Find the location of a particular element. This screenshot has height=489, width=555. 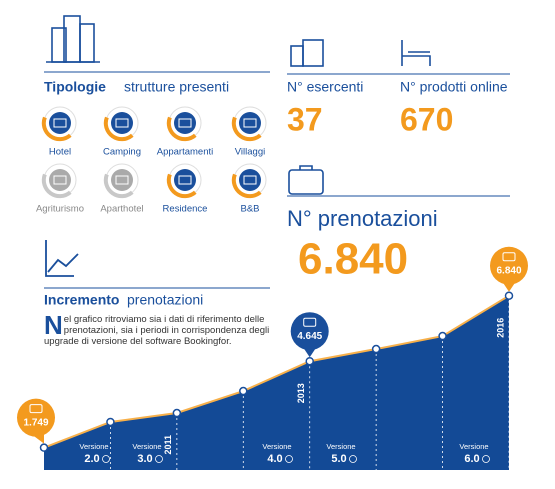

growth-title: prenotazioni is located at coordinates (165, 300).